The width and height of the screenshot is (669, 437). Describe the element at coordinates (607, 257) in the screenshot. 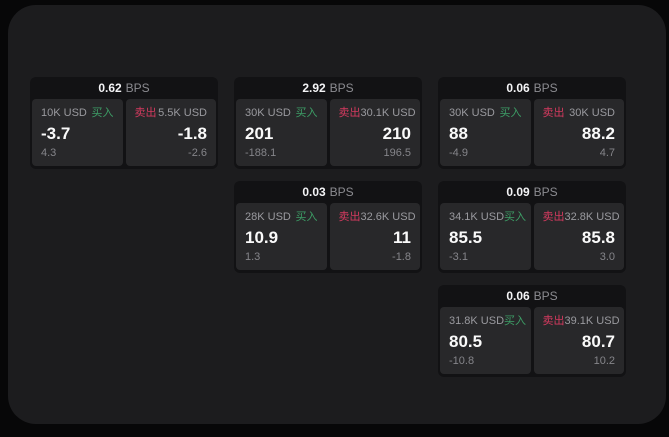

I see `sell-delta: 3.0` at that location.